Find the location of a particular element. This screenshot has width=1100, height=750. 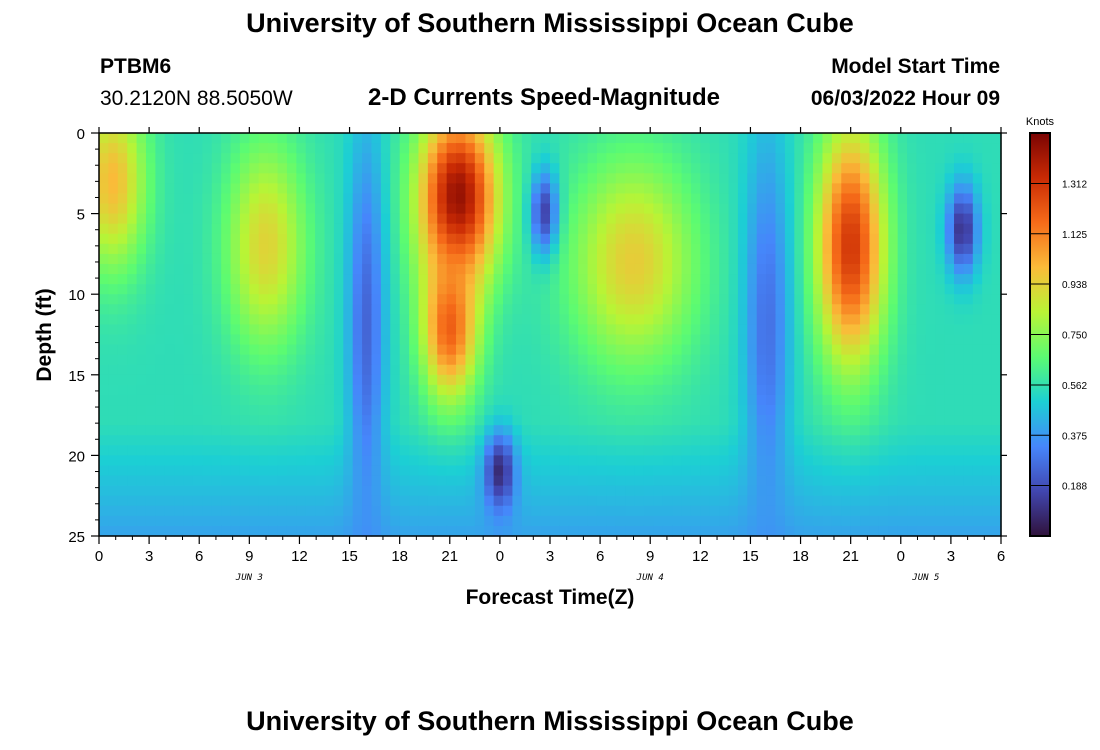

x-tick-label: 3 is located at coordinates (149, 556).